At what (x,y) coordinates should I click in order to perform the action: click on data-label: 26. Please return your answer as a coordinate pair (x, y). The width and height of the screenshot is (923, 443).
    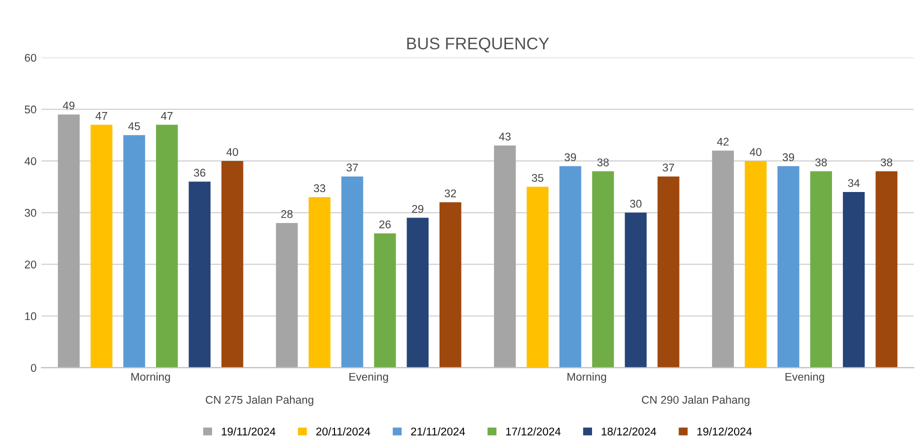
    Looking at the image, I should click on (385, 224).